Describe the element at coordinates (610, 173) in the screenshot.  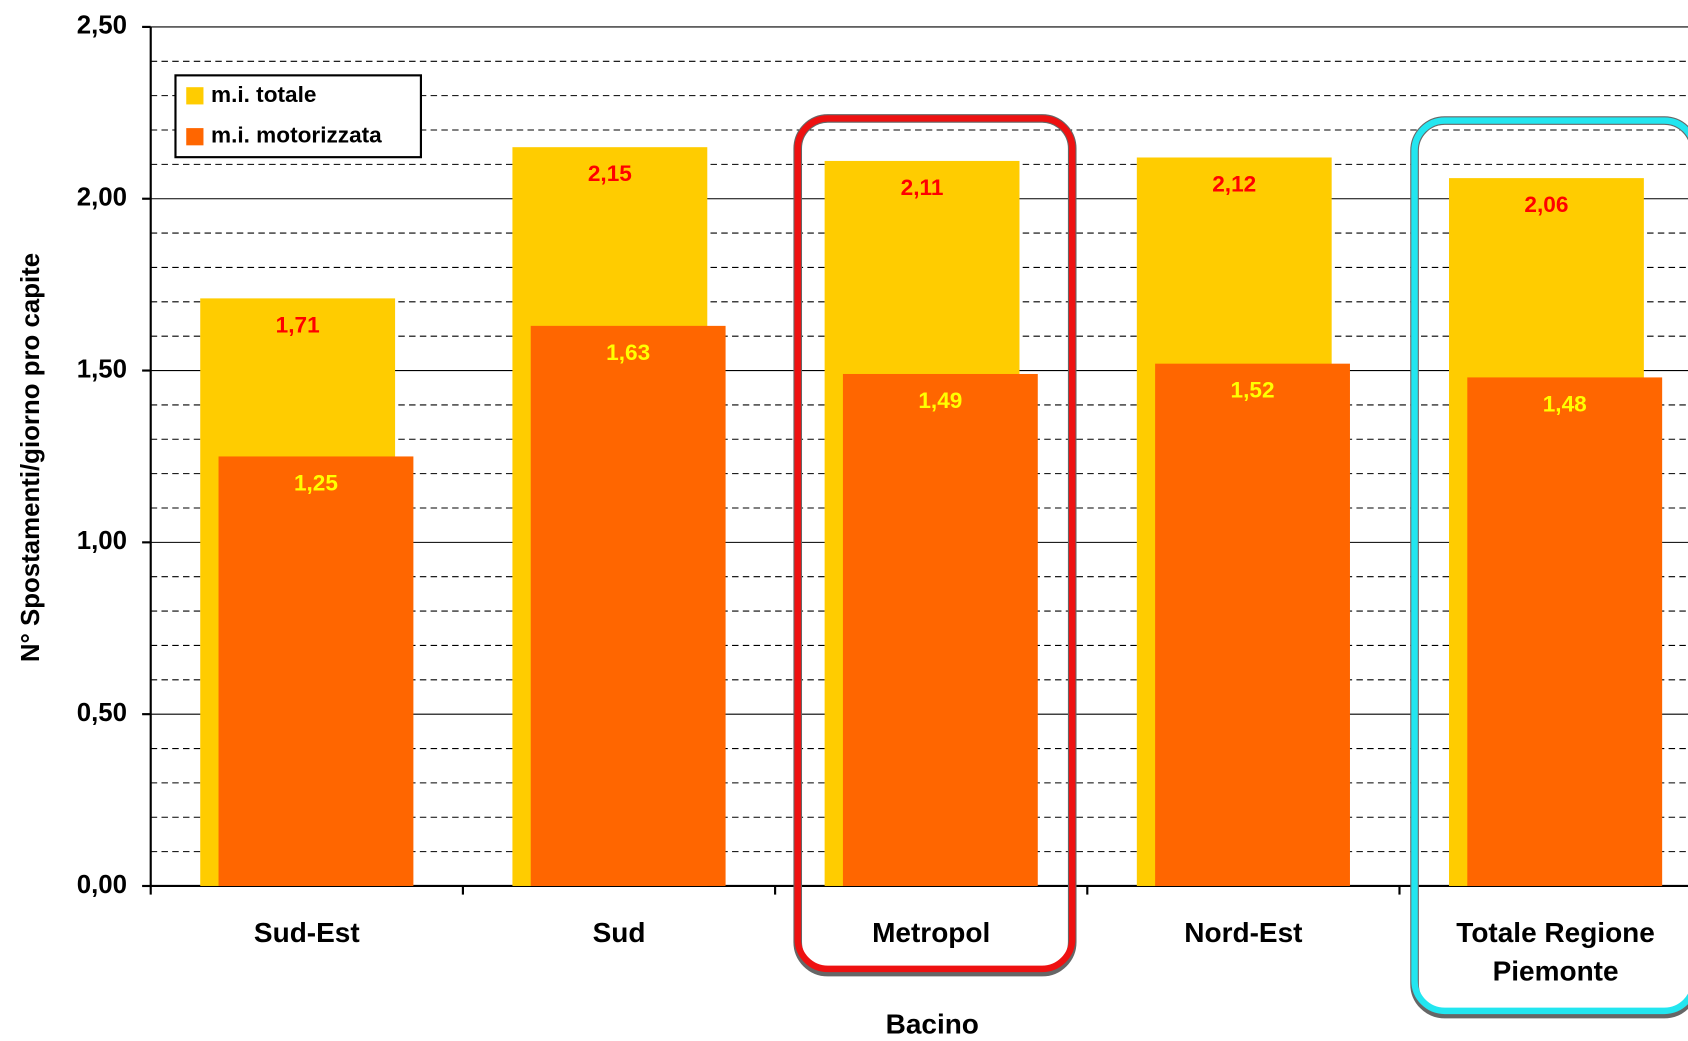
I see `data-label: 2,15` at that location.